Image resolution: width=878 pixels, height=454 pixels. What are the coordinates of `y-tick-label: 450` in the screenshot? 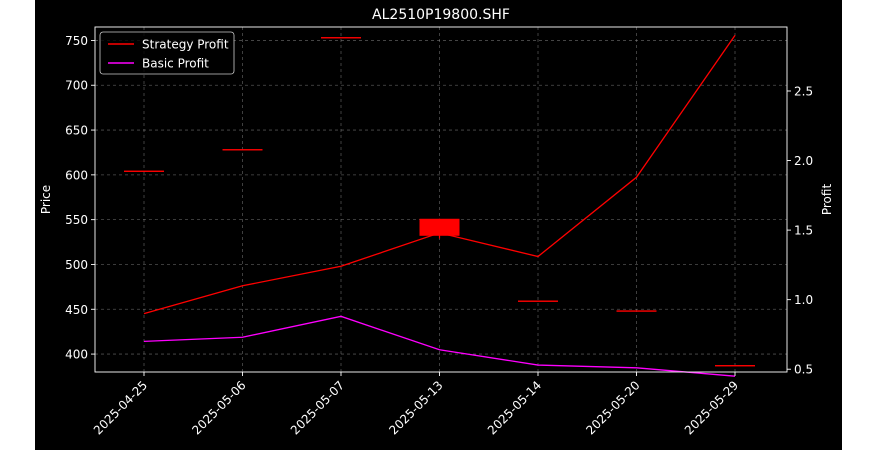 It's located at (76, 310).